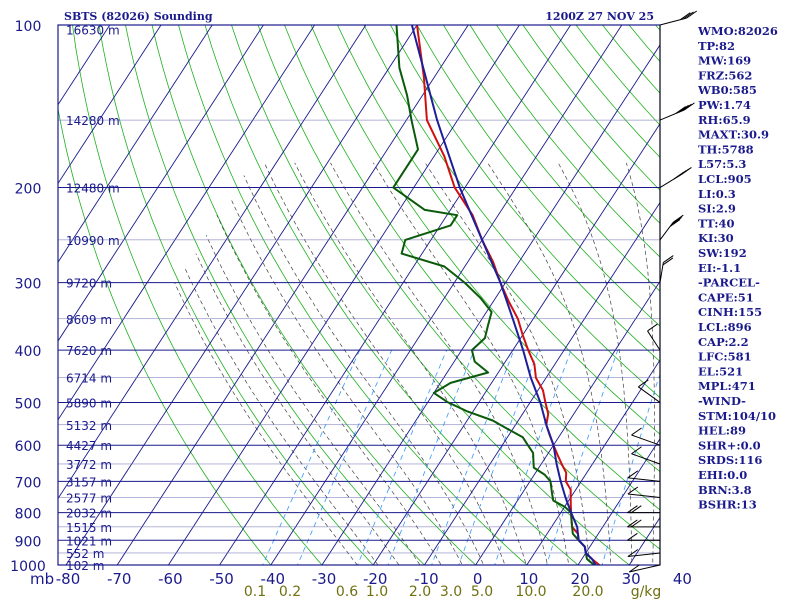 This screenshot has height=600, width=800. I want to click on mixing-ratio-label: 0.2, so click(290, 592).